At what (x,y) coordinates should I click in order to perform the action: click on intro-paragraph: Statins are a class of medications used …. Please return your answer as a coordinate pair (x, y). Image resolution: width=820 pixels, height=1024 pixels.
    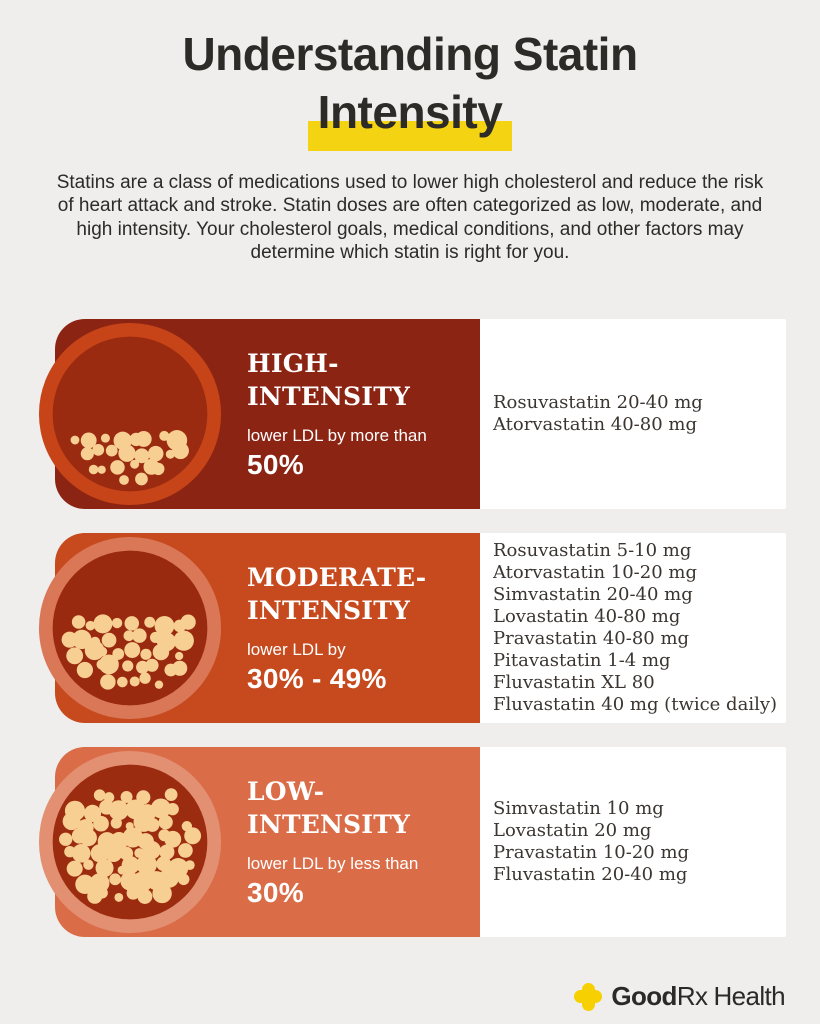
    Looking at the image, I should click on (410, 217).